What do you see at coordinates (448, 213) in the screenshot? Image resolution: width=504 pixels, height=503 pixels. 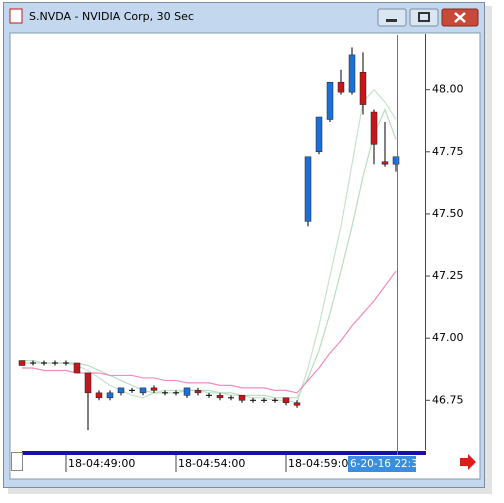 I see `y-tick-label: 47.50` at bounding box center [448, 213].